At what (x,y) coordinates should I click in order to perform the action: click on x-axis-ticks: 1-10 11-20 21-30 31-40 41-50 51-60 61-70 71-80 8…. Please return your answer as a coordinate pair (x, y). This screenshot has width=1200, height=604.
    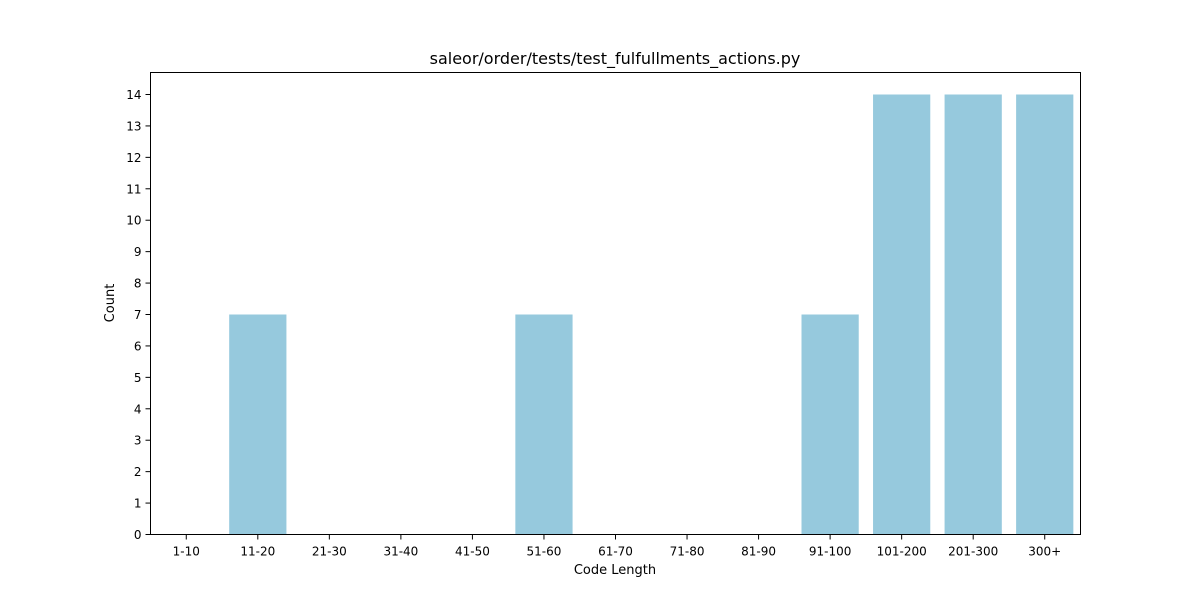
    Looking at the image, I should click on (617, 546).